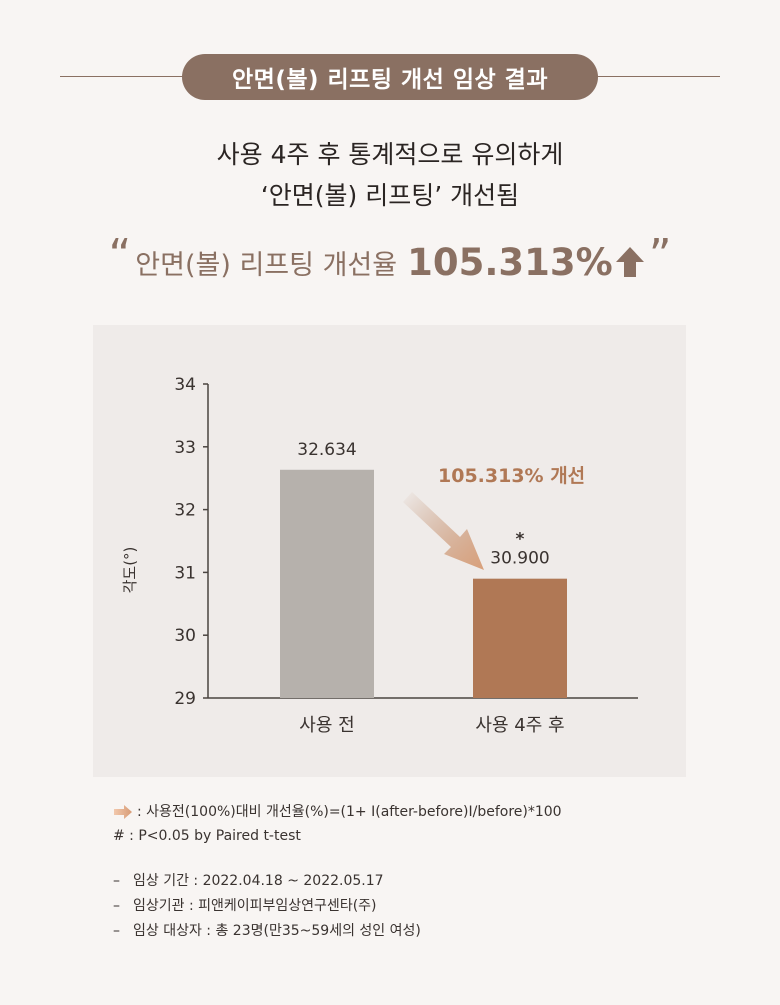  What do you see at coordinates (520, 540) in the screenshot?
I see `significance-marker: *` at bounding box center [520, 540].